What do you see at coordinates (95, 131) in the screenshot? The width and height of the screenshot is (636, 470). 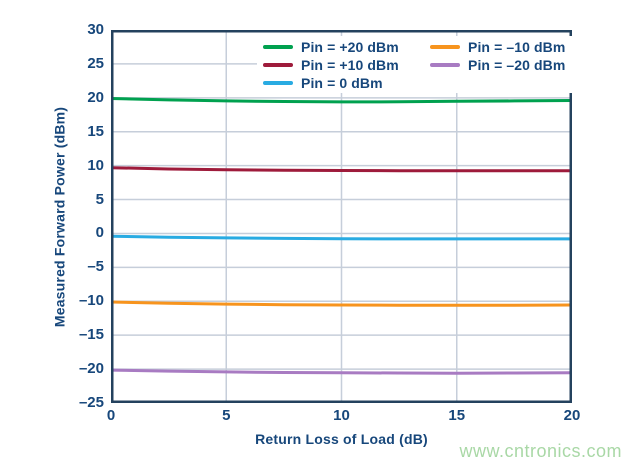 I see `y-tick-label: 15` at bounding box center [95, 131].